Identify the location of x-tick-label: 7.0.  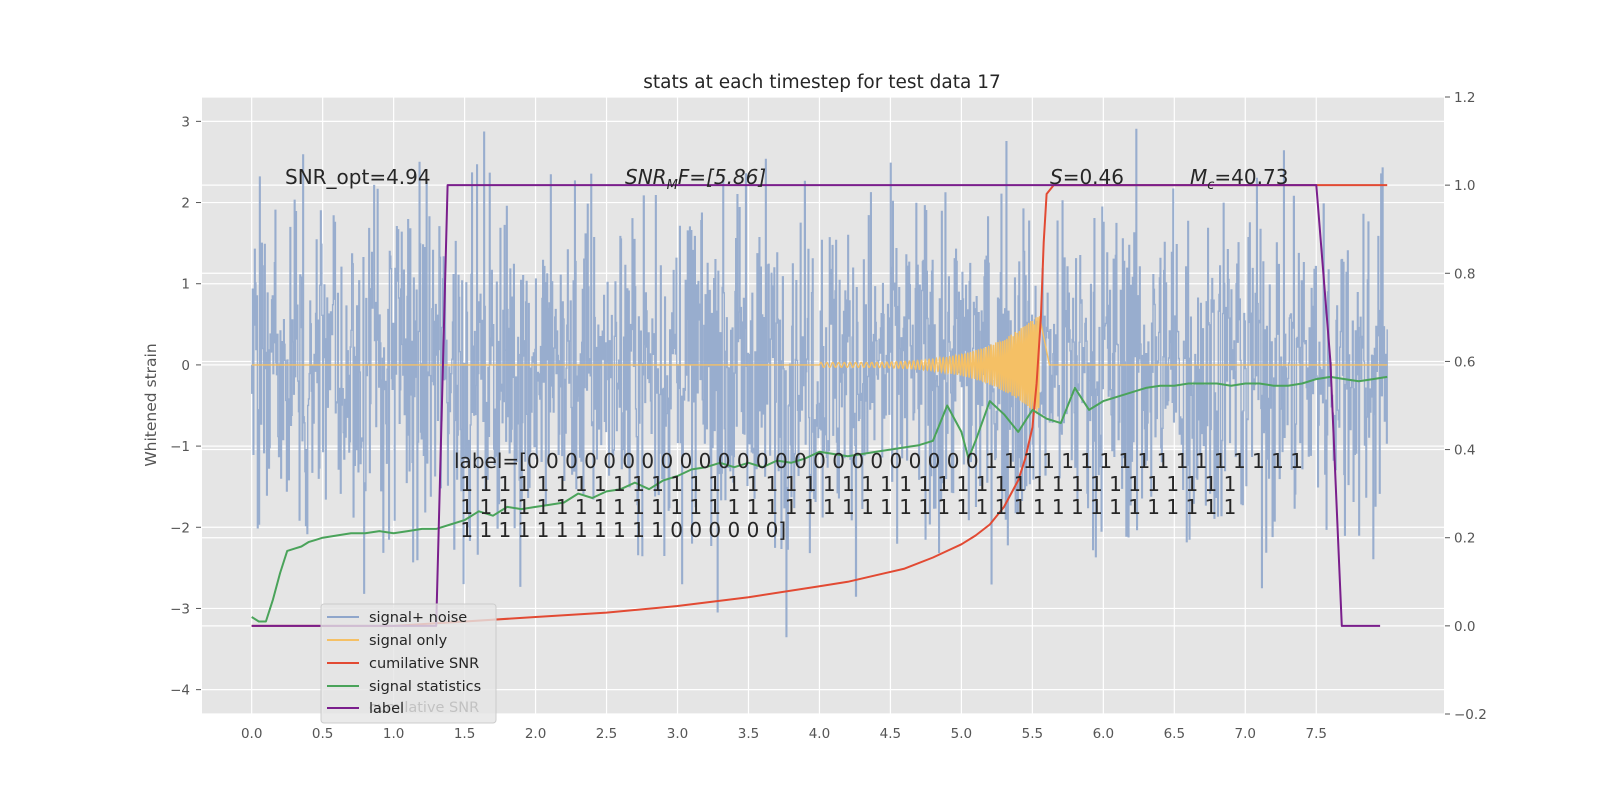
(1245, 734).